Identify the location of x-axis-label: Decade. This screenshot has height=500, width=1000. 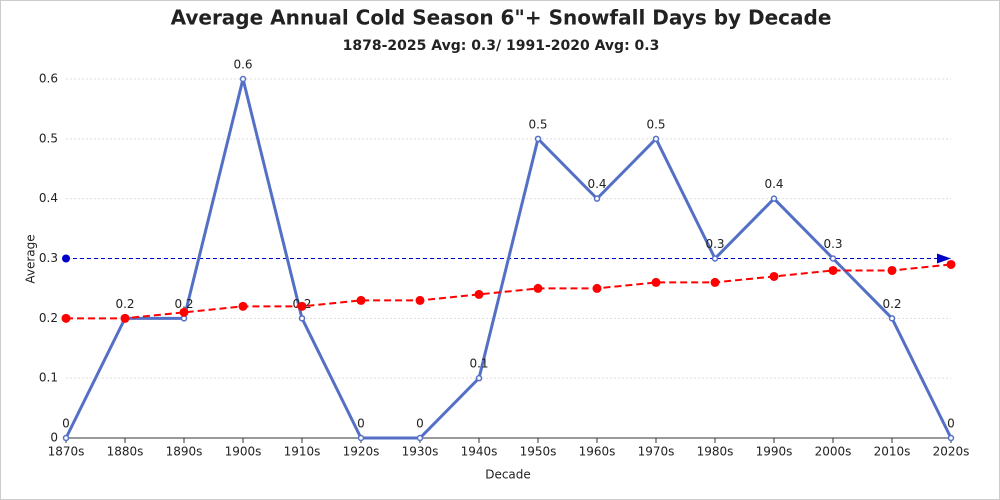
(508, 475).